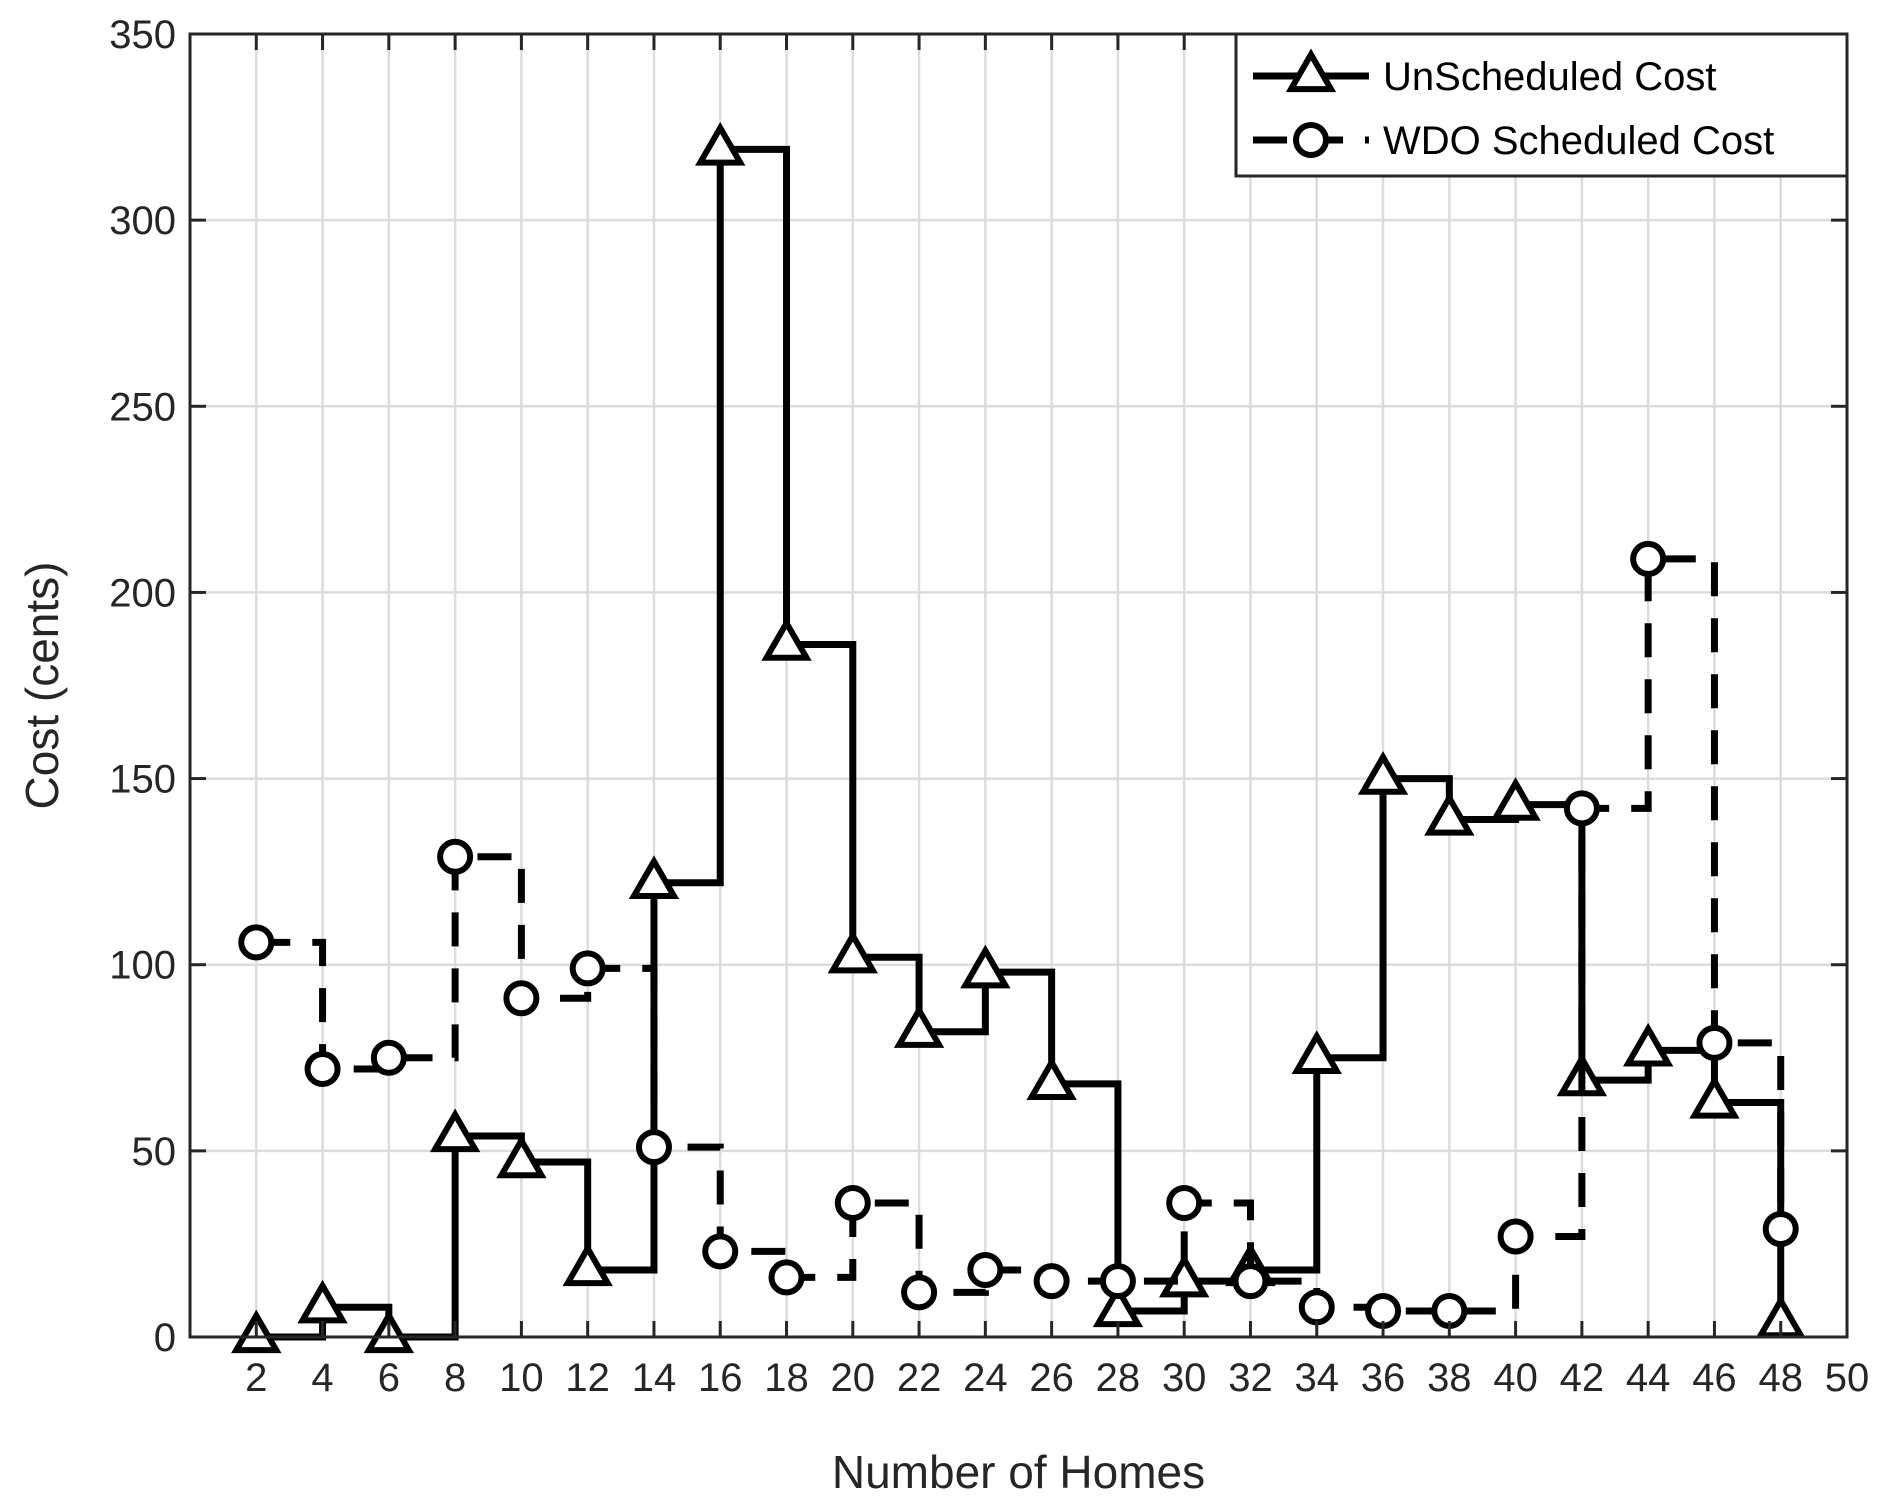 Image resolution: width=1882 pixels, height=1503 pixels. What do you see at coordinates (1118, 1378) in the screenshot?
I see `x-tick-label: 28` at bounding box center [1118, 1378].